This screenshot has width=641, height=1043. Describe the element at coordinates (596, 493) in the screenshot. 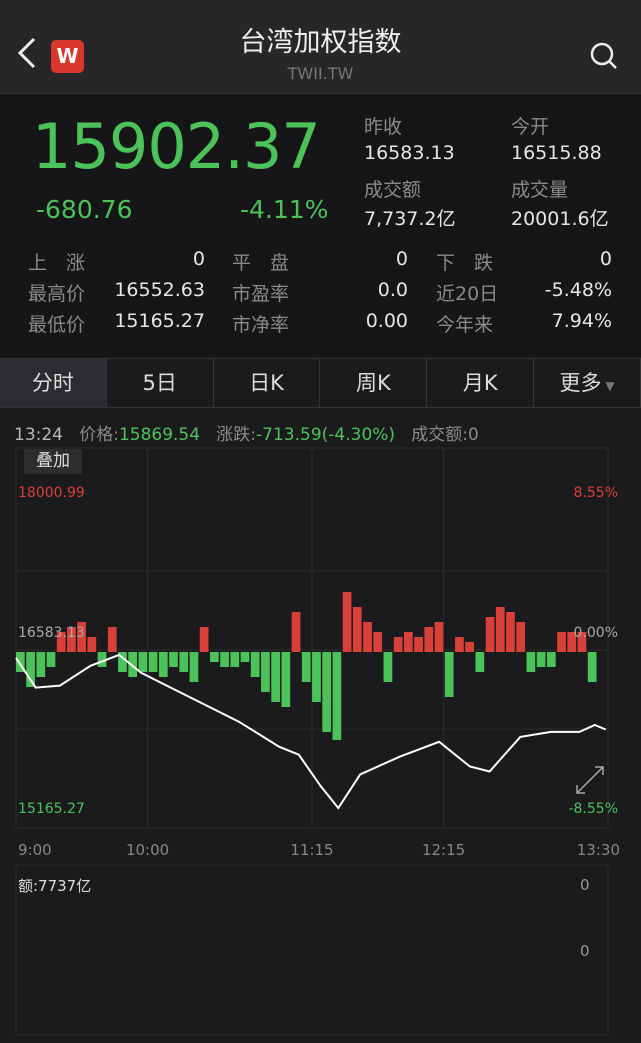

I see `pct-top-label: 8.55%` at that location.